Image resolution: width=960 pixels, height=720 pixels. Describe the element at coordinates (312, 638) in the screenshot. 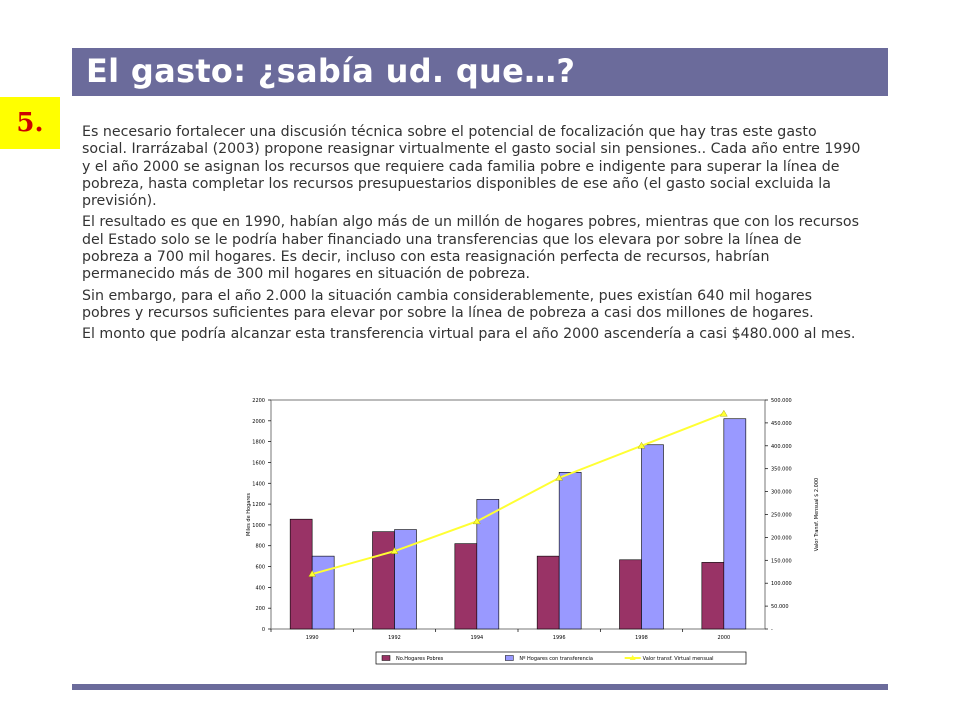

I see `x-tick-label: 1990` at that location.